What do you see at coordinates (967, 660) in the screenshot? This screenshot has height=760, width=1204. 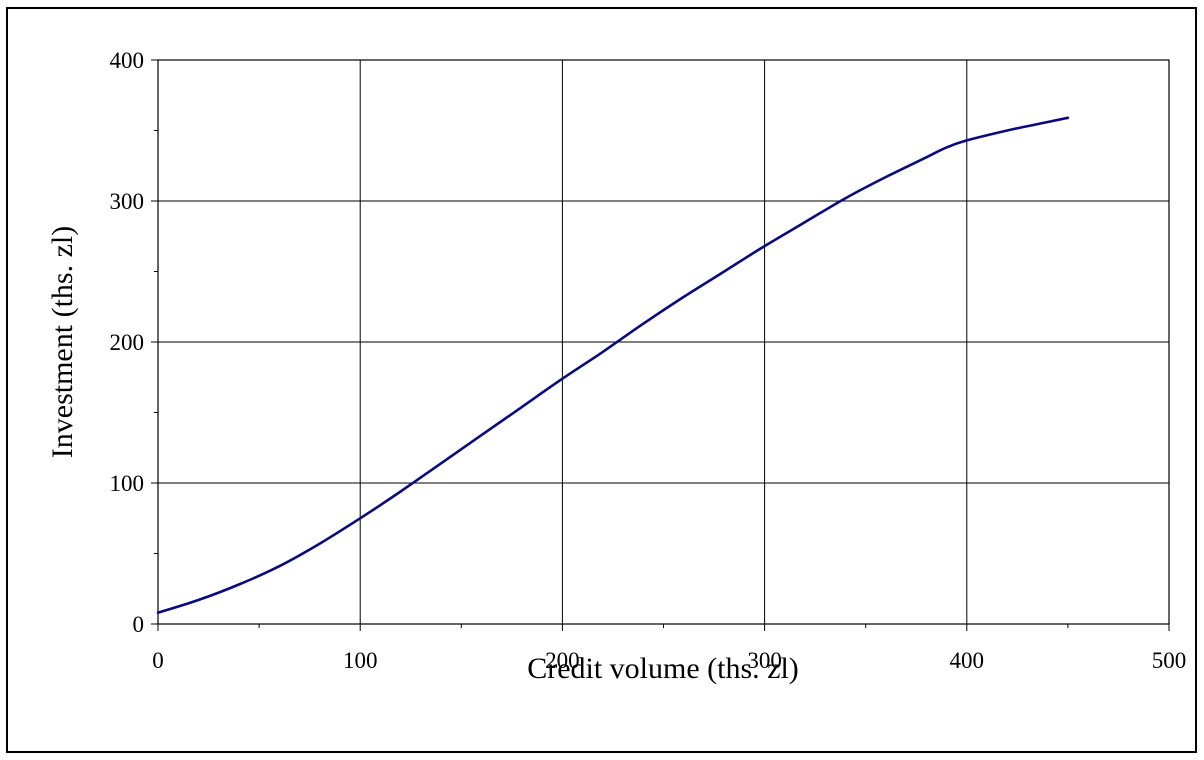 I see `x-tick-label: 400` at bounding box center [967, 660].